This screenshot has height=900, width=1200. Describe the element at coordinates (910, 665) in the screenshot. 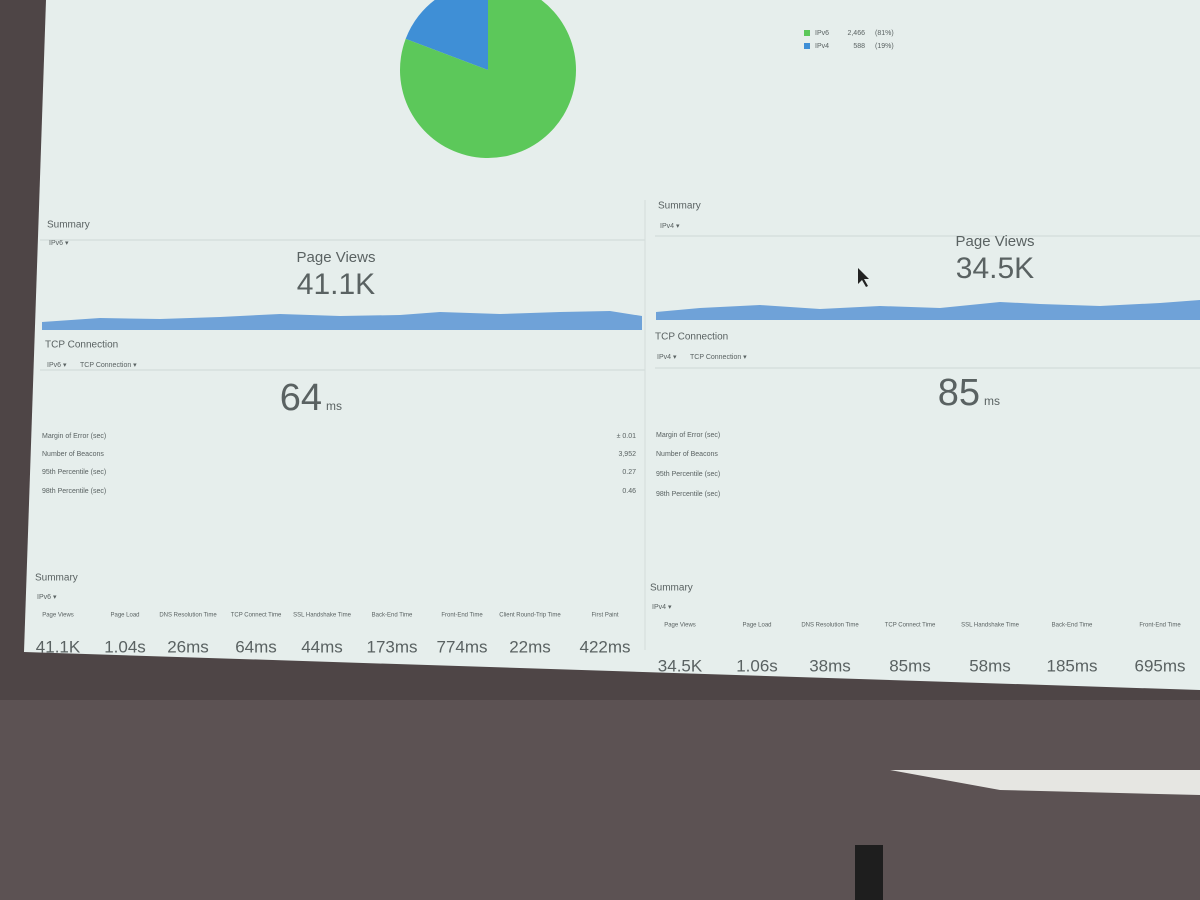

I see `column-value: 85ms` at that location.